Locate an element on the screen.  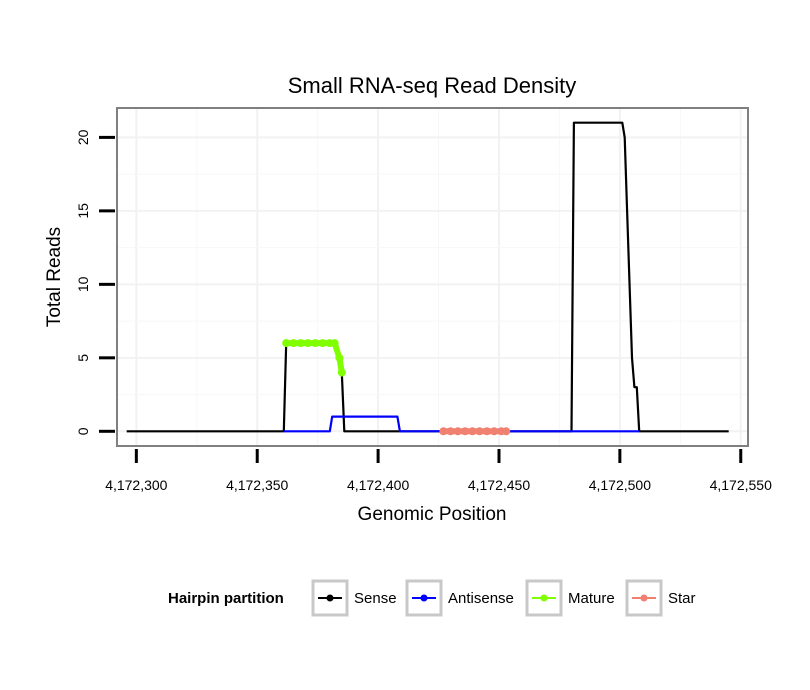
x-tick-label: 4,172,300 is located at coordinates (136, 485).